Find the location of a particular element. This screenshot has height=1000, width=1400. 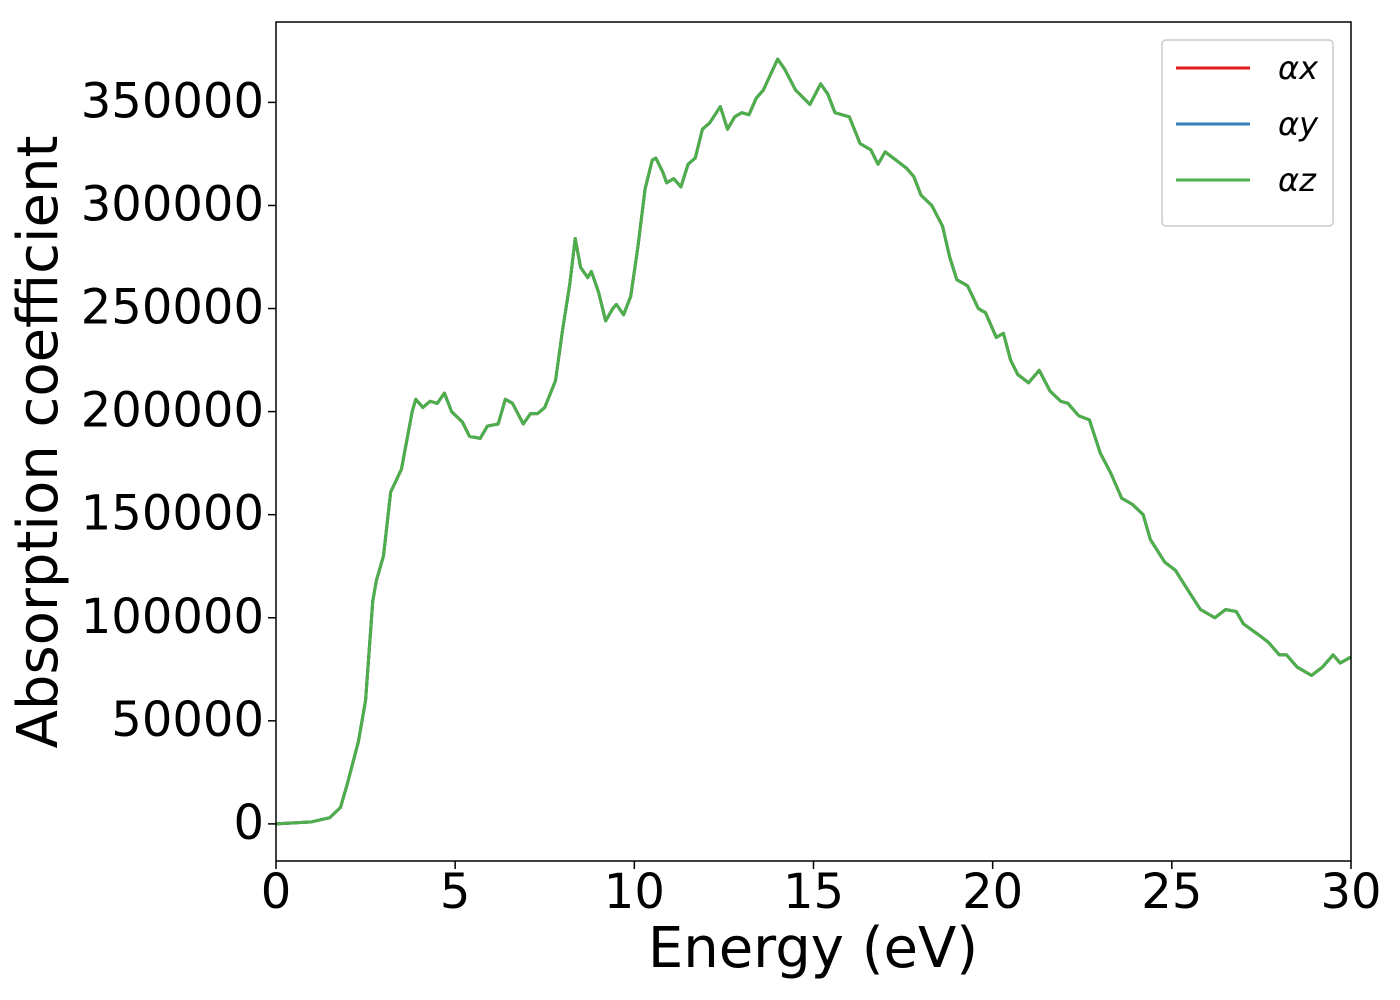

y-tick-label: 350000 is located at coordinates (172, 101).